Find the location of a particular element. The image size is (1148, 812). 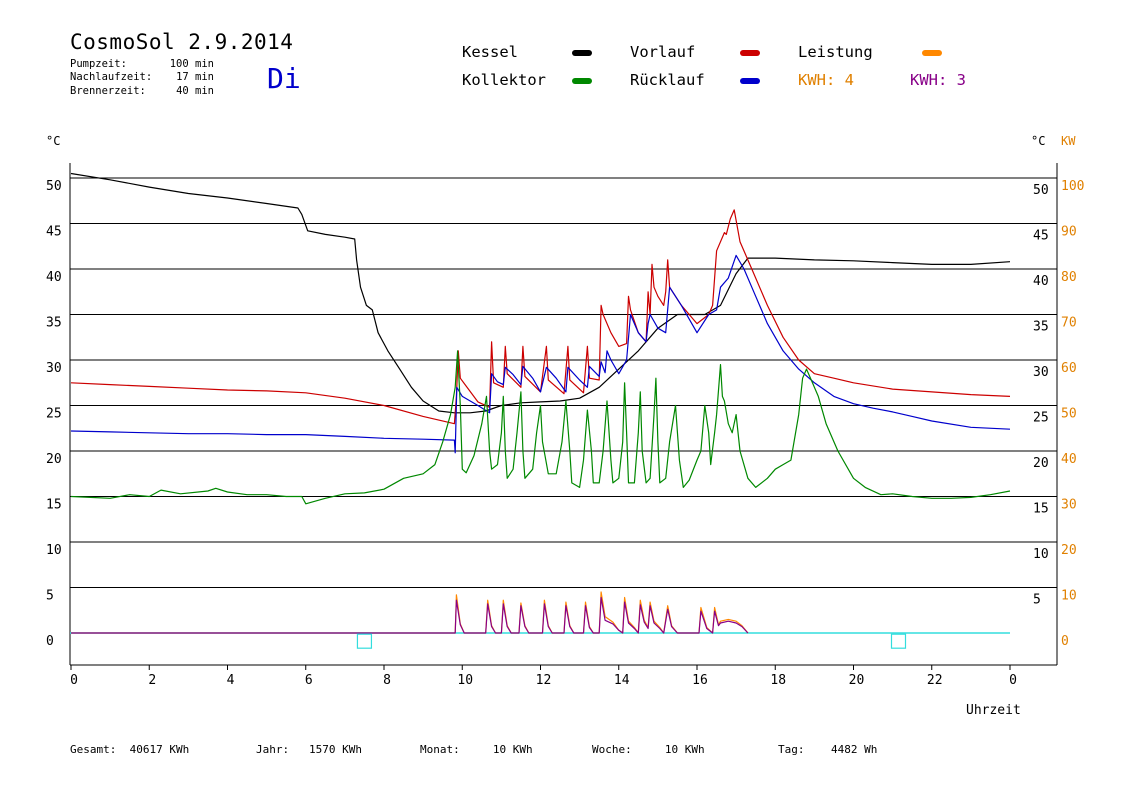

y-tick-label-left: 20 is located at coordinates (54, 459).